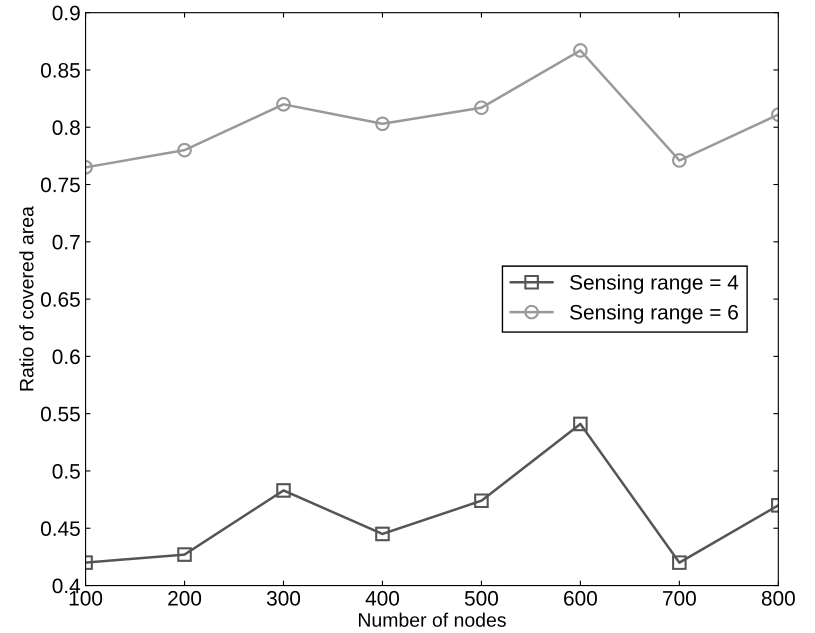 The image size is (815, 633). What do you see at coordinates (66, 471) in the screenshot?
I see `y-tick-label: 0.5` at bounding box center [66, 471].